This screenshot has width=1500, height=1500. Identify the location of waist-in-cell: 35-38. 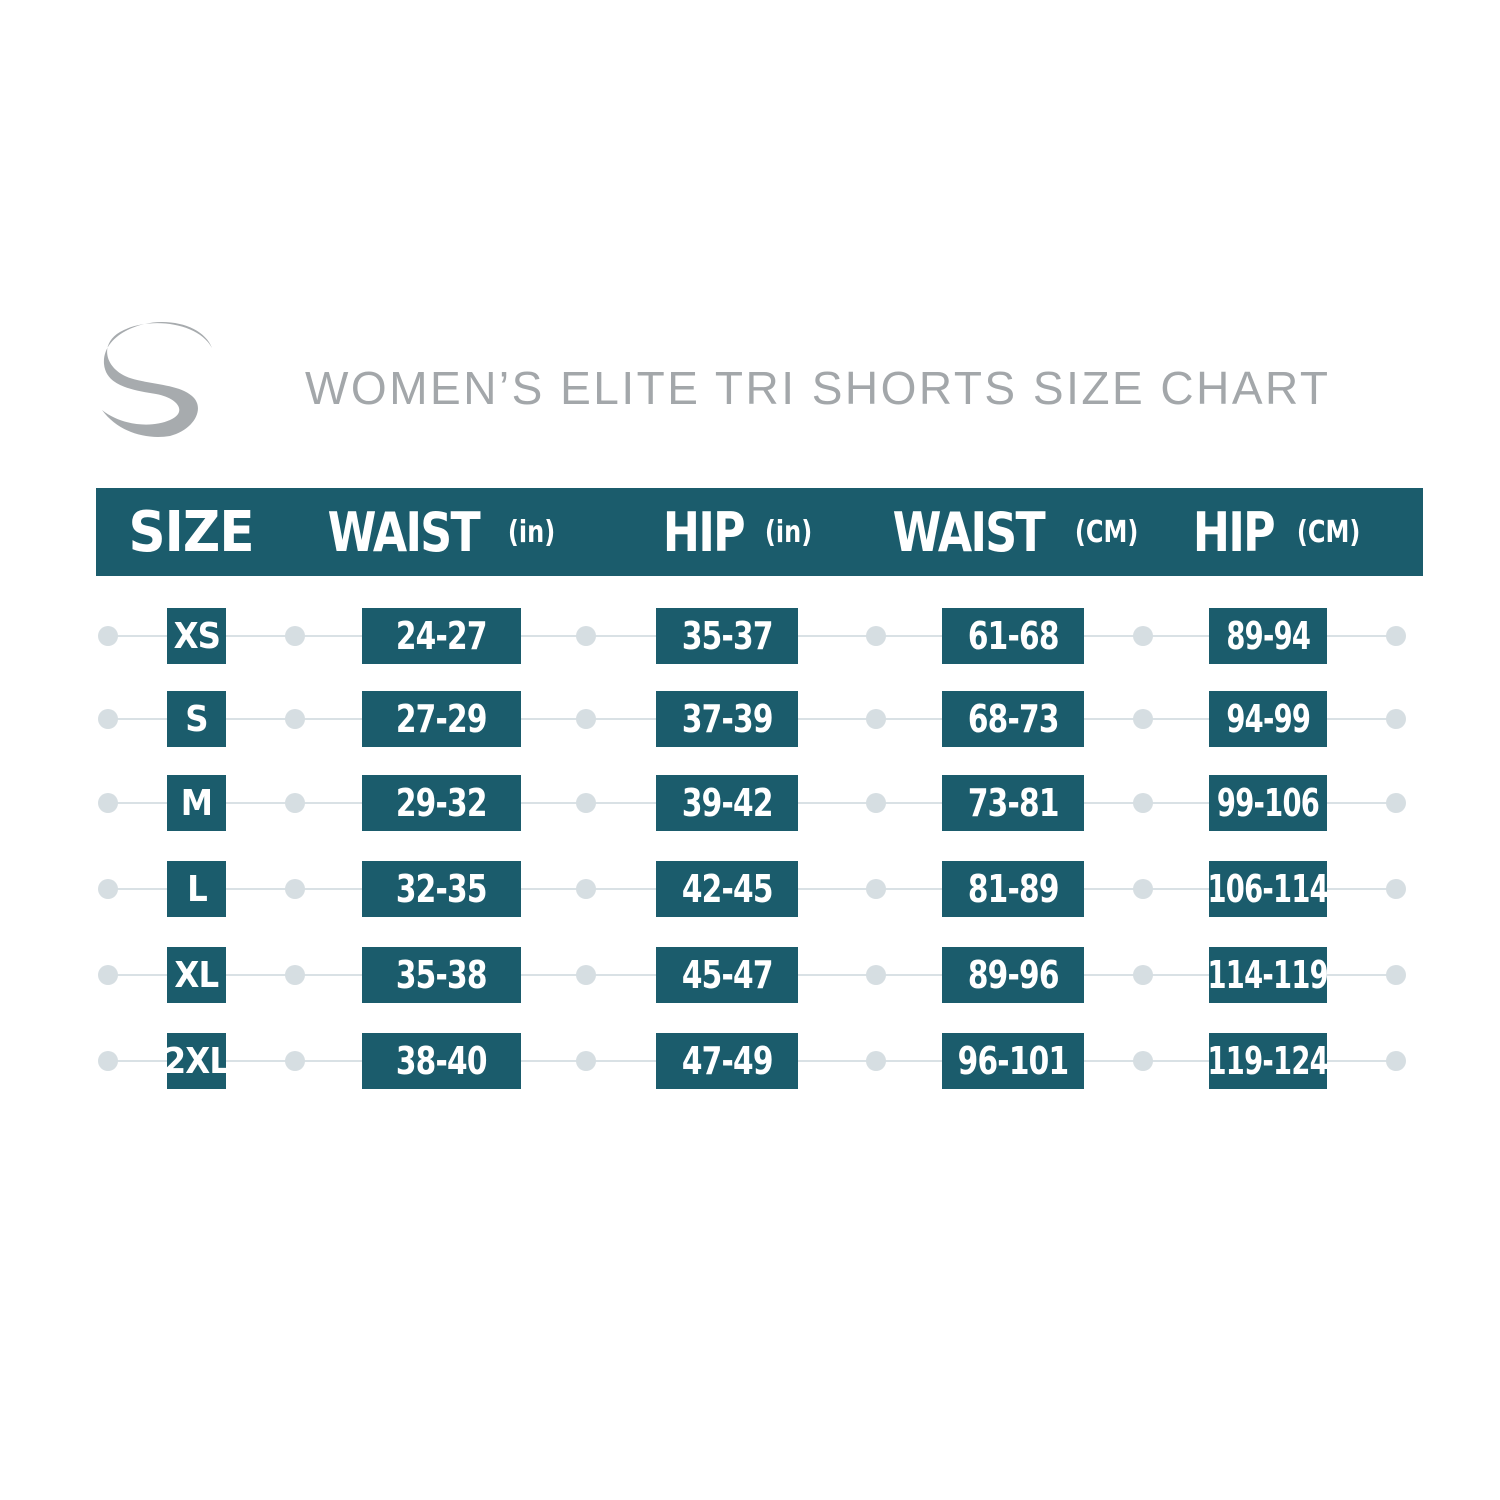
(441, 975).